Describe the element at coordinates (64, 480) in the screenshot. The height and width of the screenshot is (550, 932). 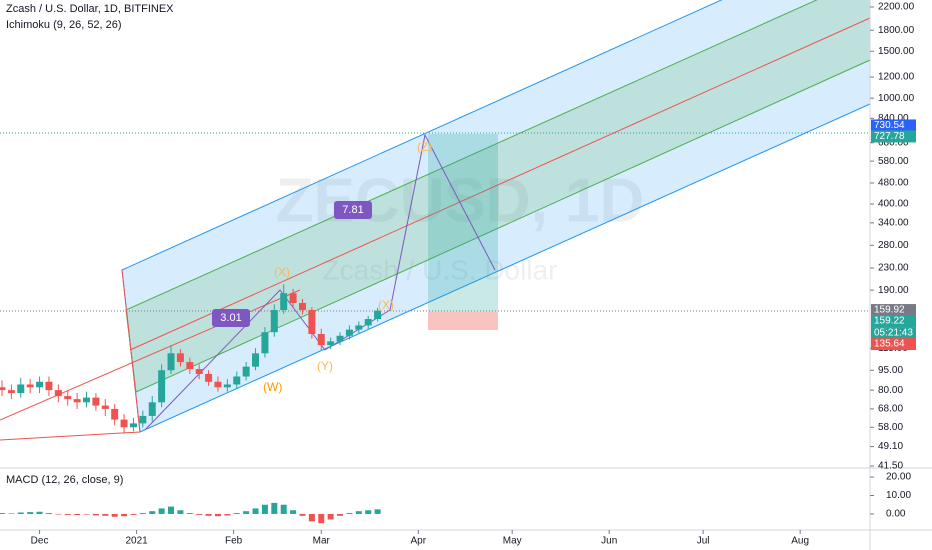
I see `macd-title: MACD (12, 26, close, 9)` at that location.